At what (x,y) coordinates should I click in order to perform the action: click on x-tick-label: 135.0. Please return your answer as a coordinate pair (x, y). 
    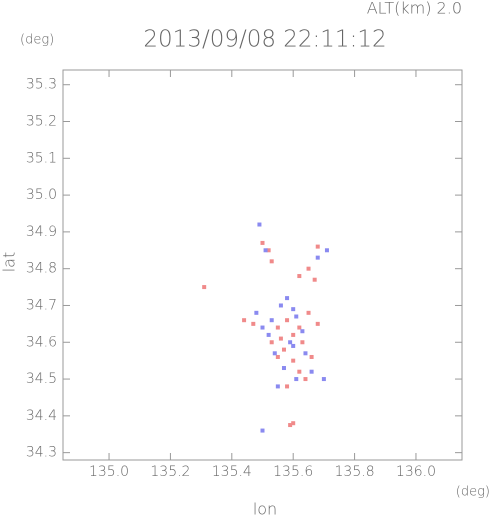
    Looking at the image, I should click on (109, 472).